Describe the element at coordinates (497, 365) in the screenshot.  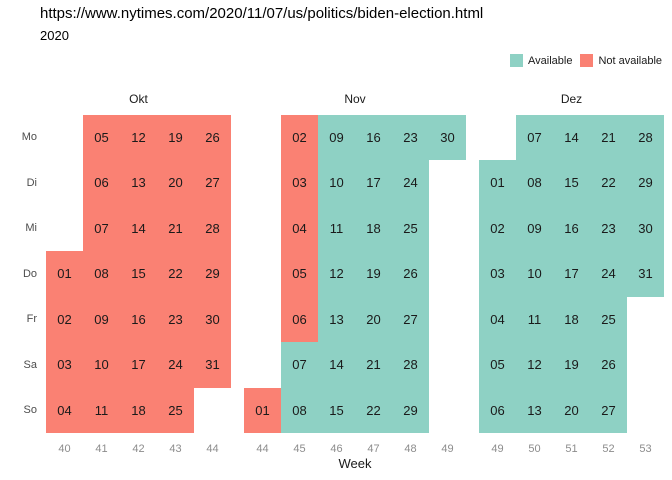
I see `day-cell: 05` at that location.